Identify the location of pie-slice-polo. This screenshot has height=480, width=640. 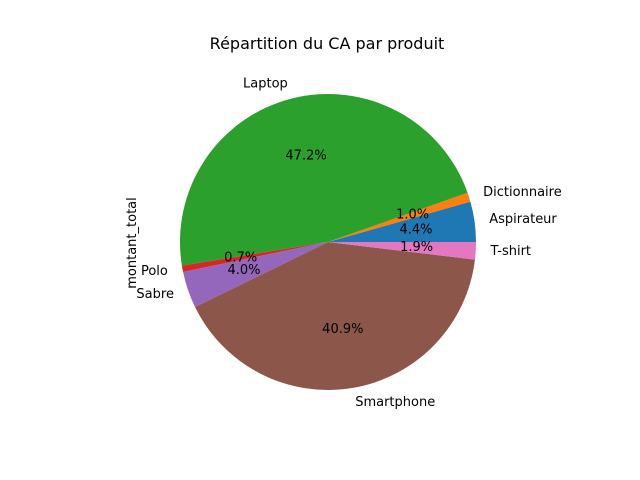
(254, 257).